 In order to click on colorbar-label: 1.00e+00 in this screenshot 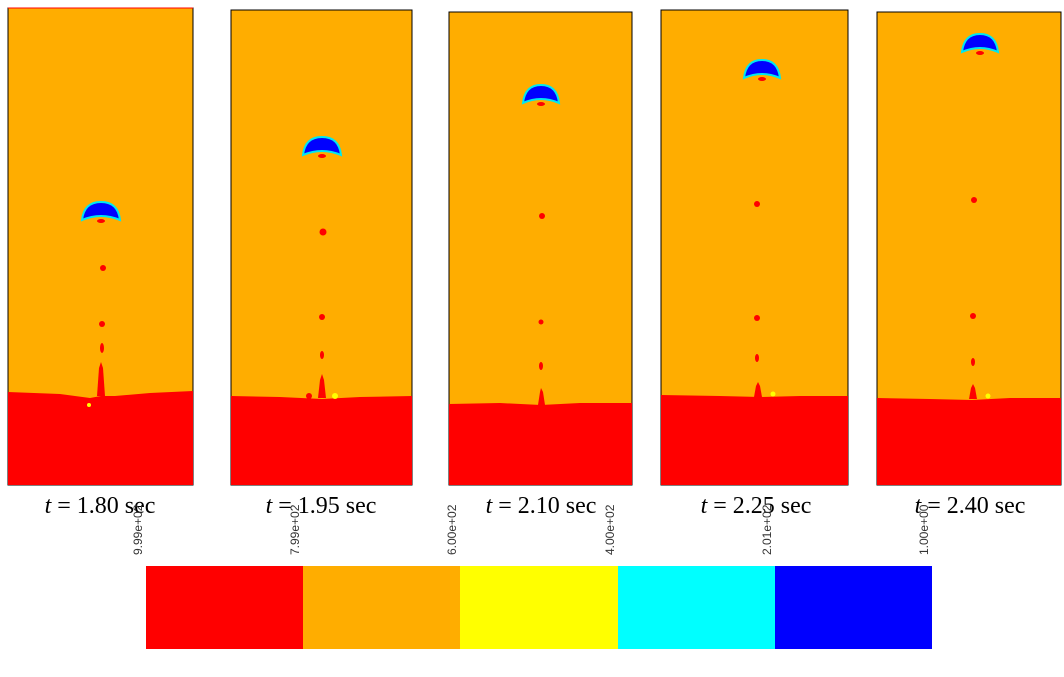, I will do `click(924, 529)`.